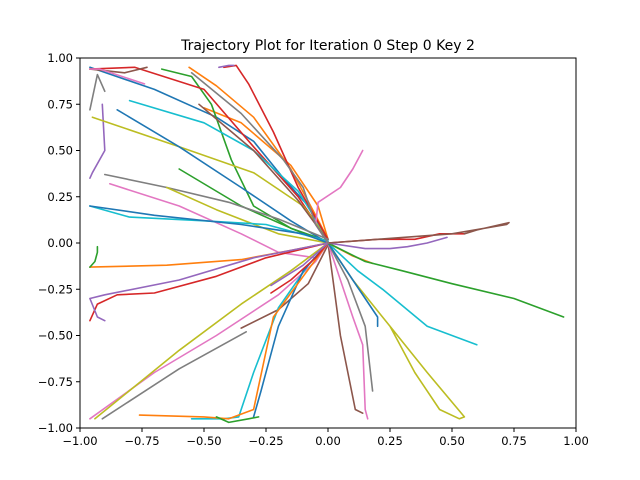 The width and height of the screenshot is (640, 480). I want to click on y-tick-label: 0.00, so click(60, 243).